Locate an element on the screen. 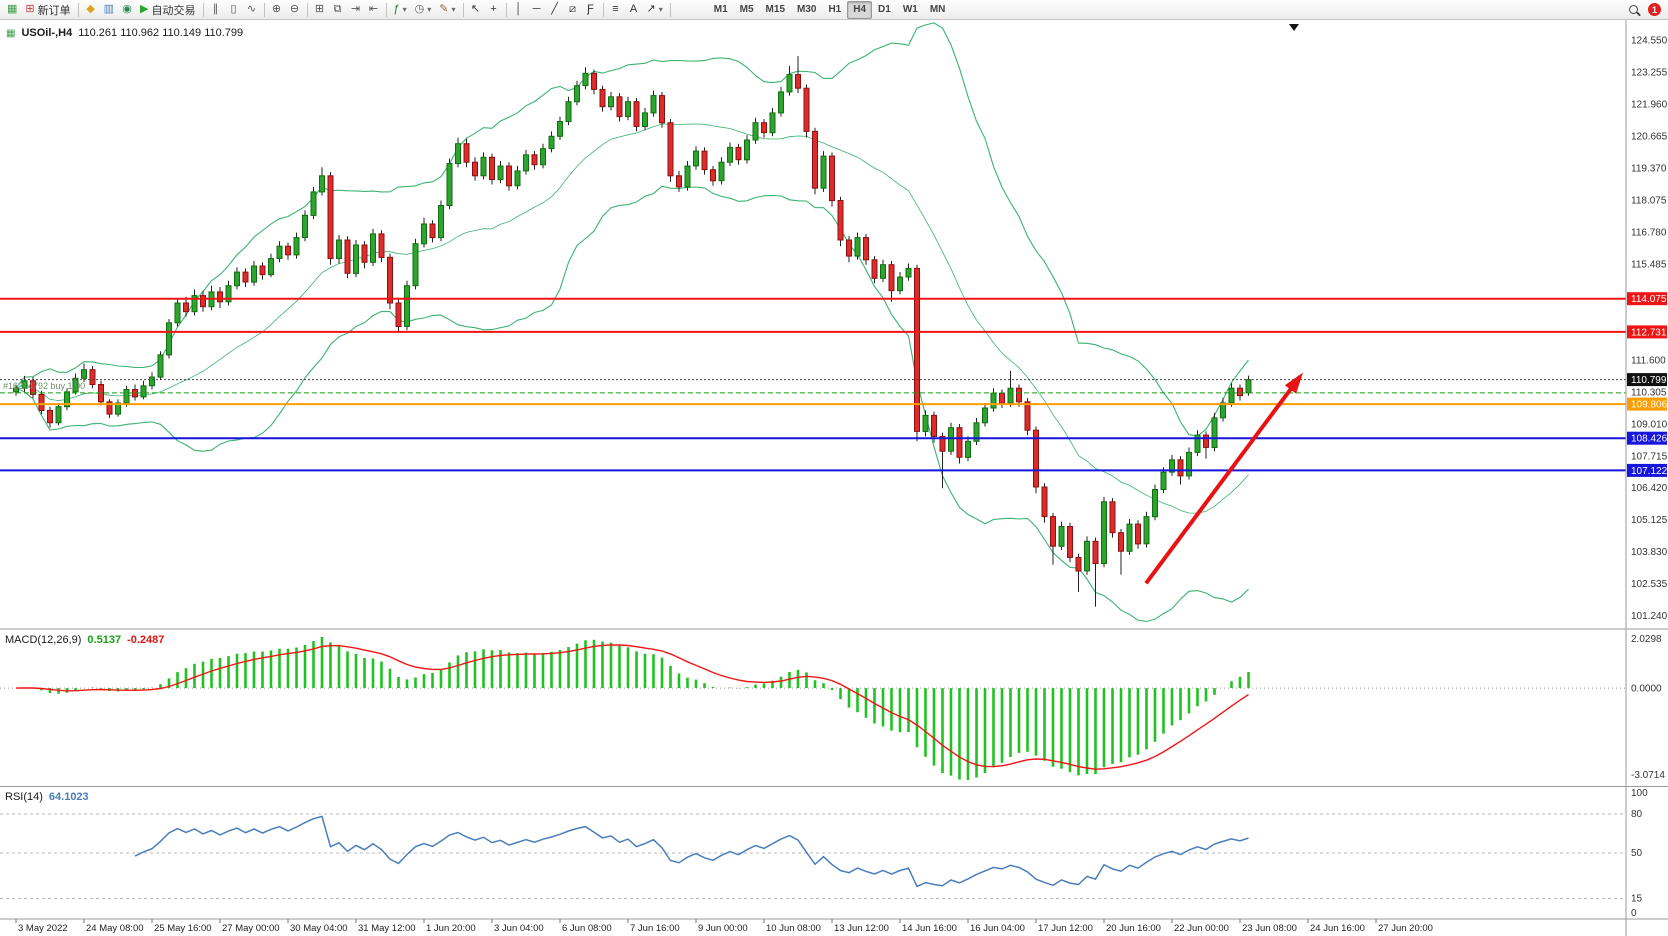  rsi-line is located at coordinates (691, 851).